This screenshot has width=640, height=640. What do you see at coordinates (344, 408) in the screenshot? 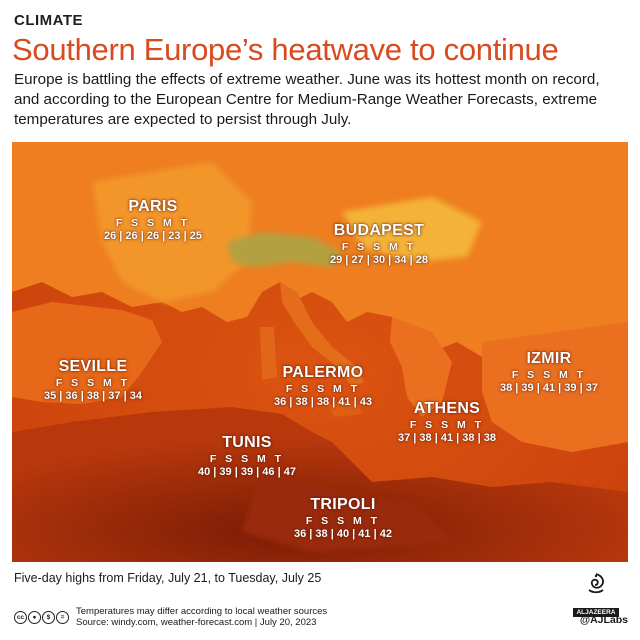
I see `sicily-land` at bounding box center [344, 408].